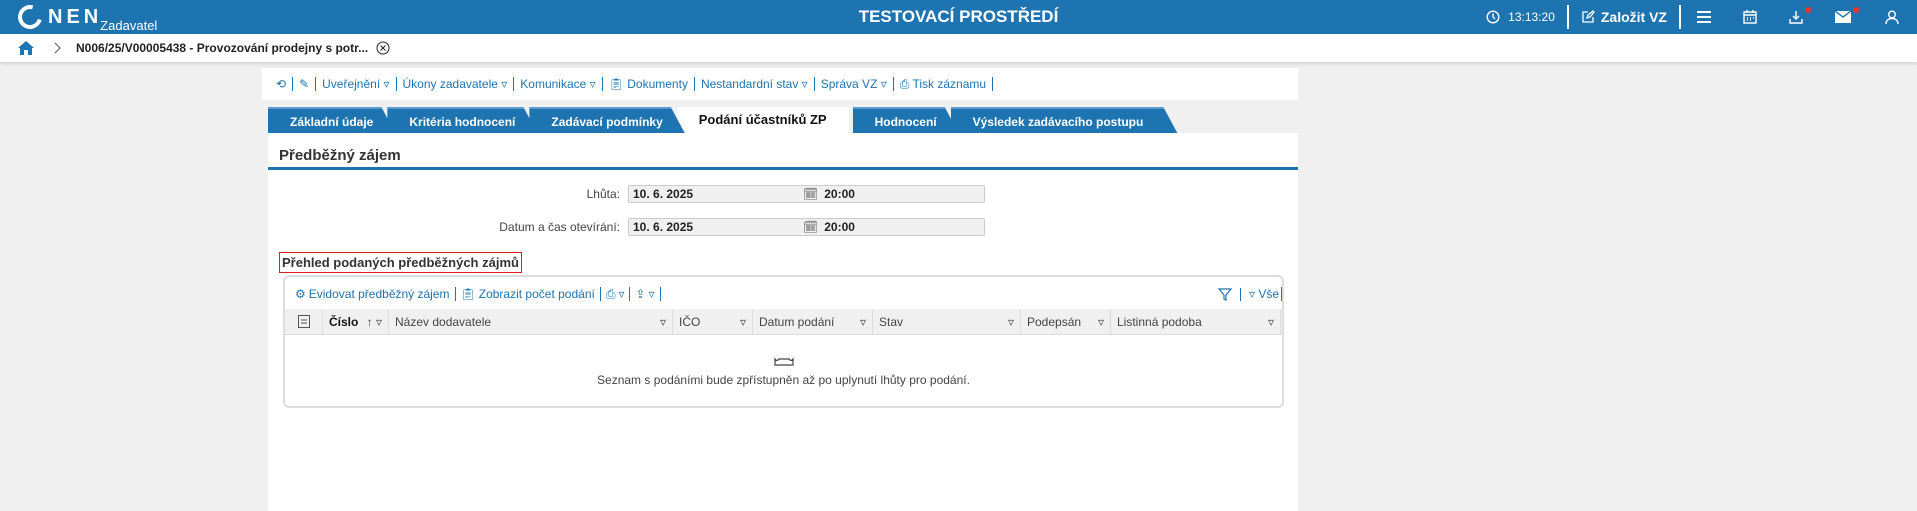 Image resolution: width=1917 pixels, height=511 pixels. I want to click on messages-button, so click(1843, 17).